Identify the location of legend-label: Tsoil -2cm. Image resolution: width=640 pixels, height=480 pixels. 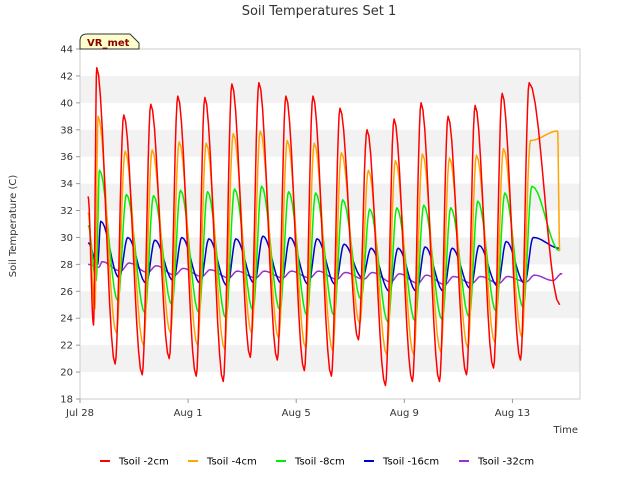
(143, 462).